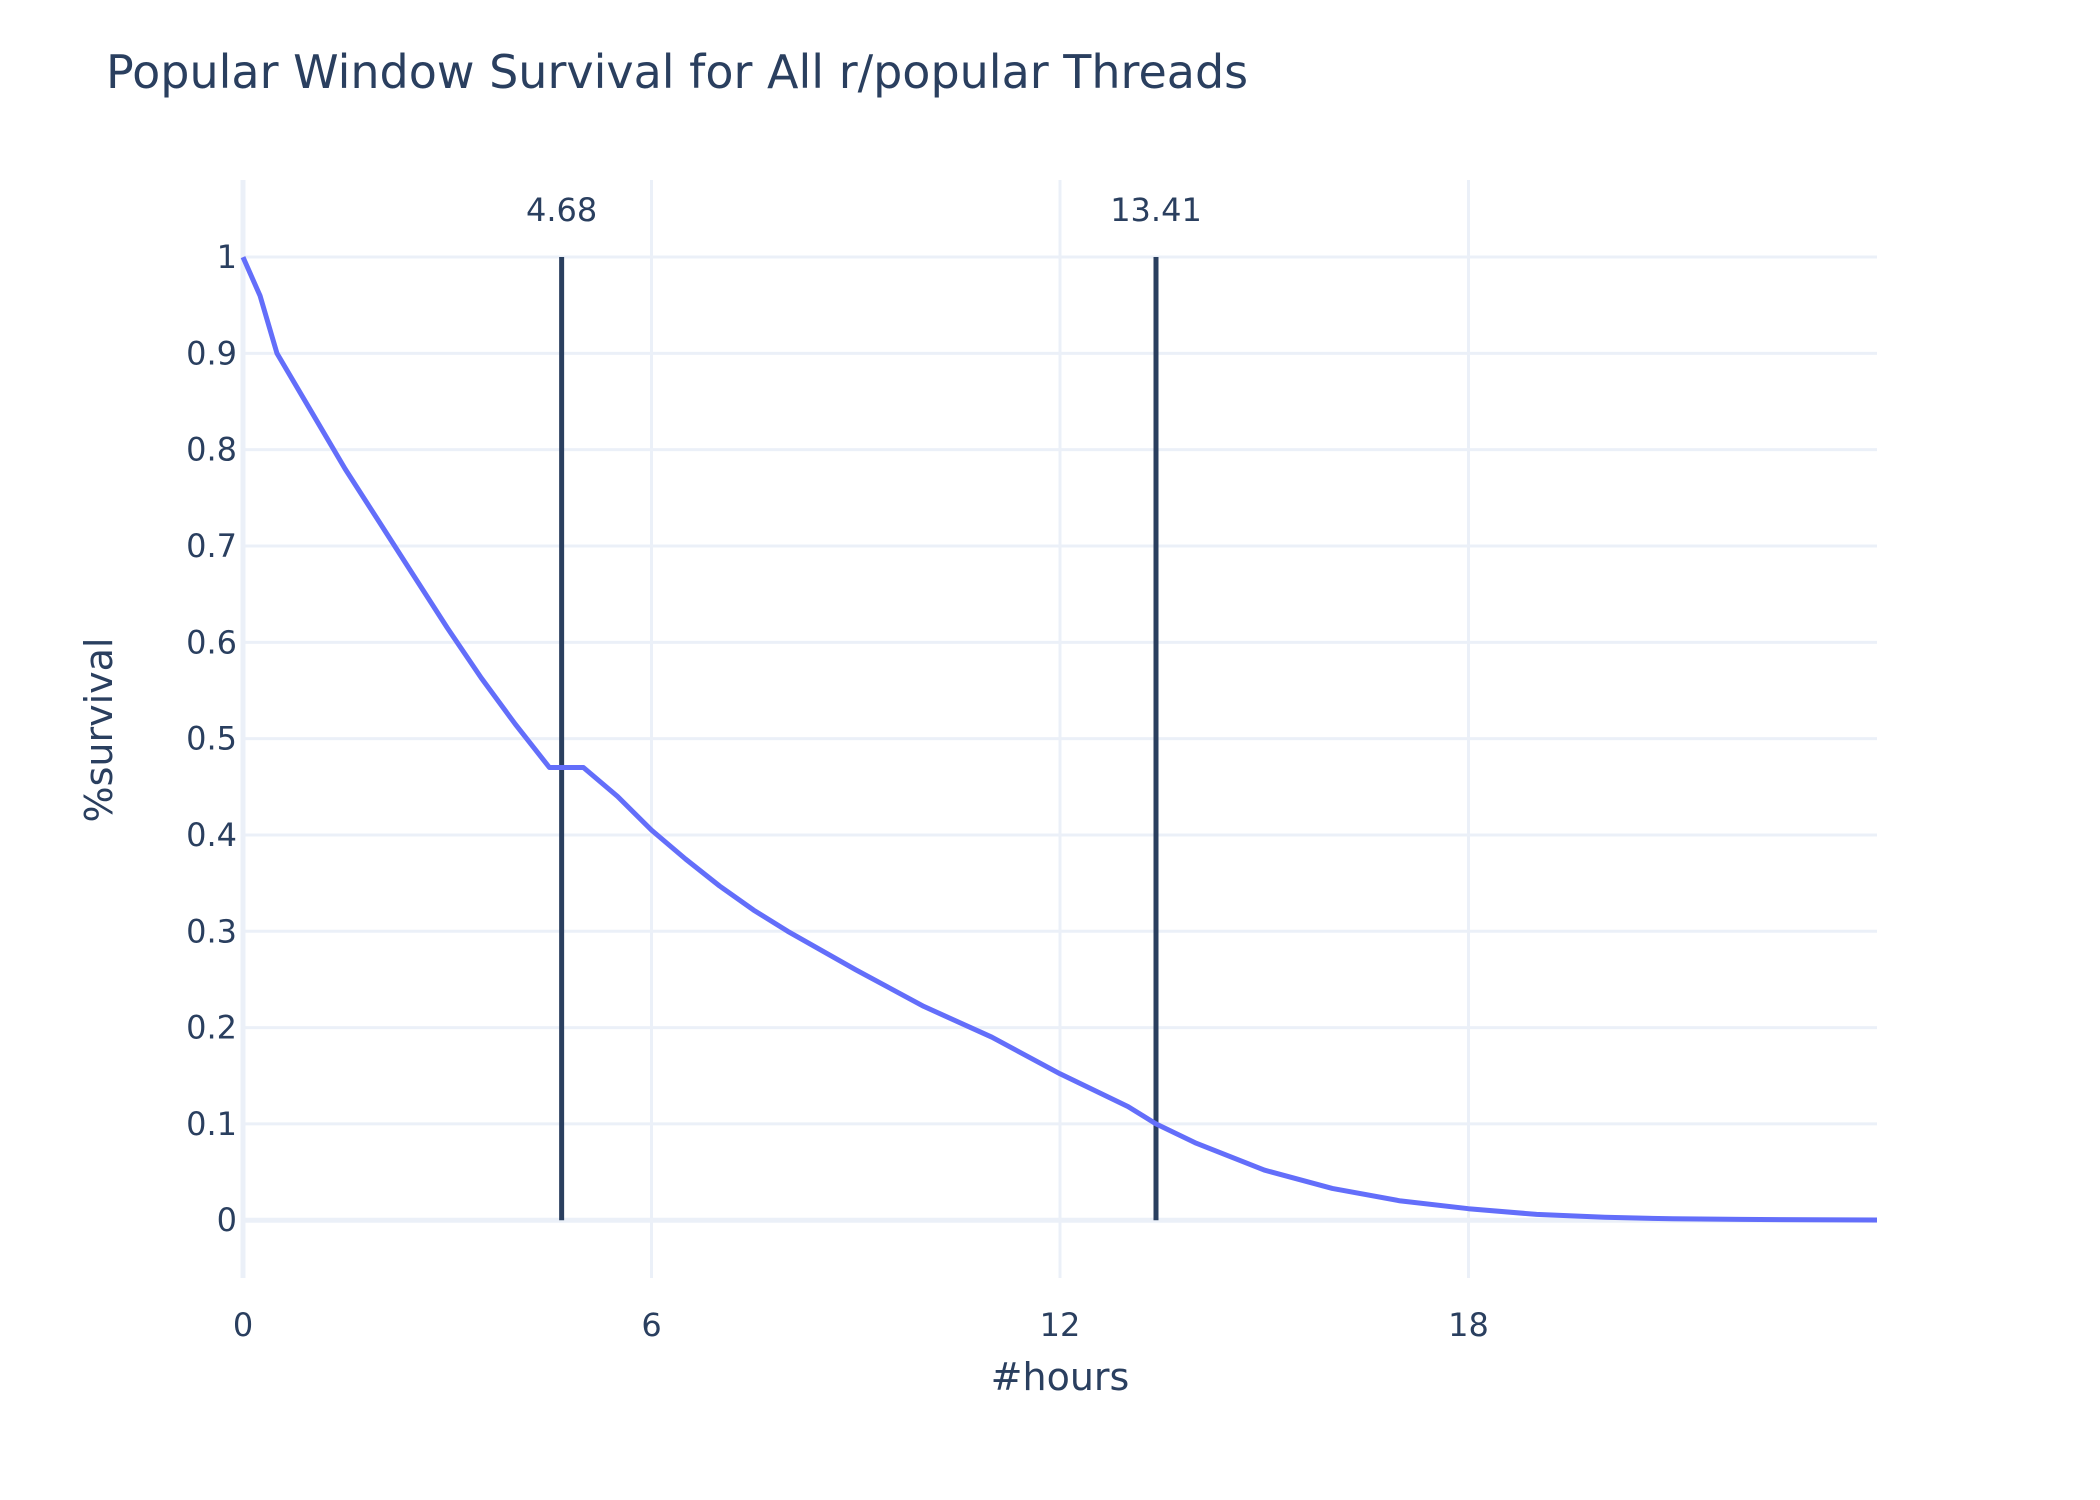 This screenshot has height=1500, width=2100. Describe the element at coordinates (1468, 1325) in the screenshot. I see `x-tick-label: 18` at that location.